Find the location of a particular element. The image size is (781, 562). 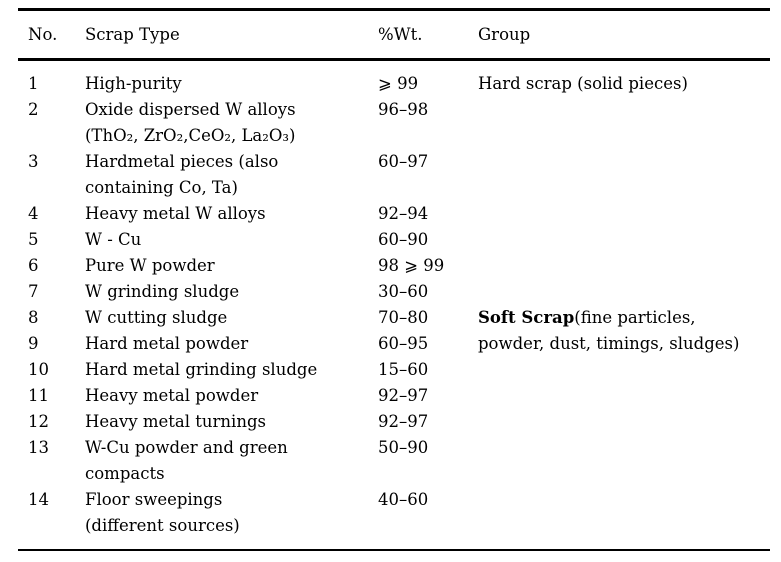

cell-scrap-type: W-Cu powder and green compacts is located at coordinates (186, 460).